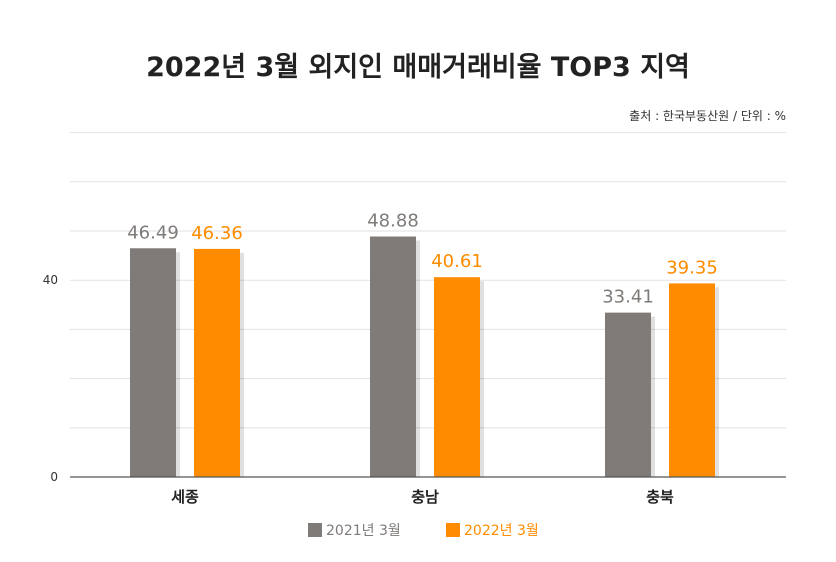 The image size is (836, 562). What do you see at coordinates (423, 531) in the screenshot?
I see `legend: 2021년 3월 2022년 3월` at bounding box center [423, 531].